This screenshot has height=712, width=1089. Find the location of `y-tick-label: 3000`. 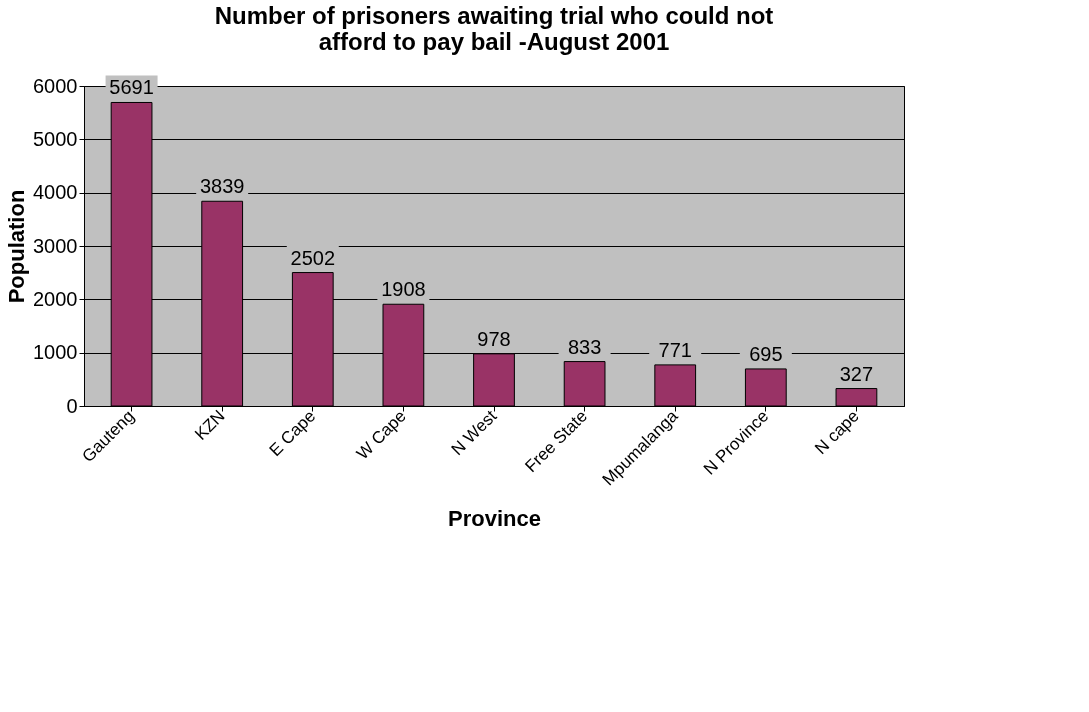

y-tick-label: 3000 is located at coordinates (55, 245).